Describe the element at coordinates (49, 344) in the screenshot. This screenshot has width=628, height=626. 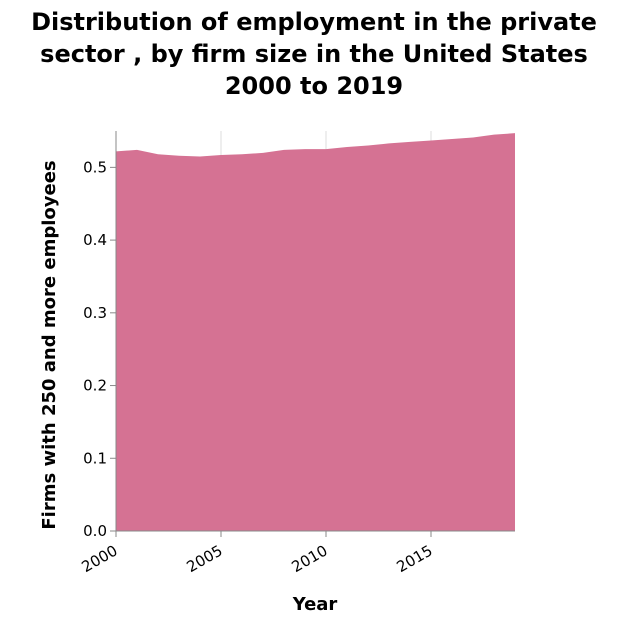
I see `y-axis-title: Firms with 250 and more employees` at that location.